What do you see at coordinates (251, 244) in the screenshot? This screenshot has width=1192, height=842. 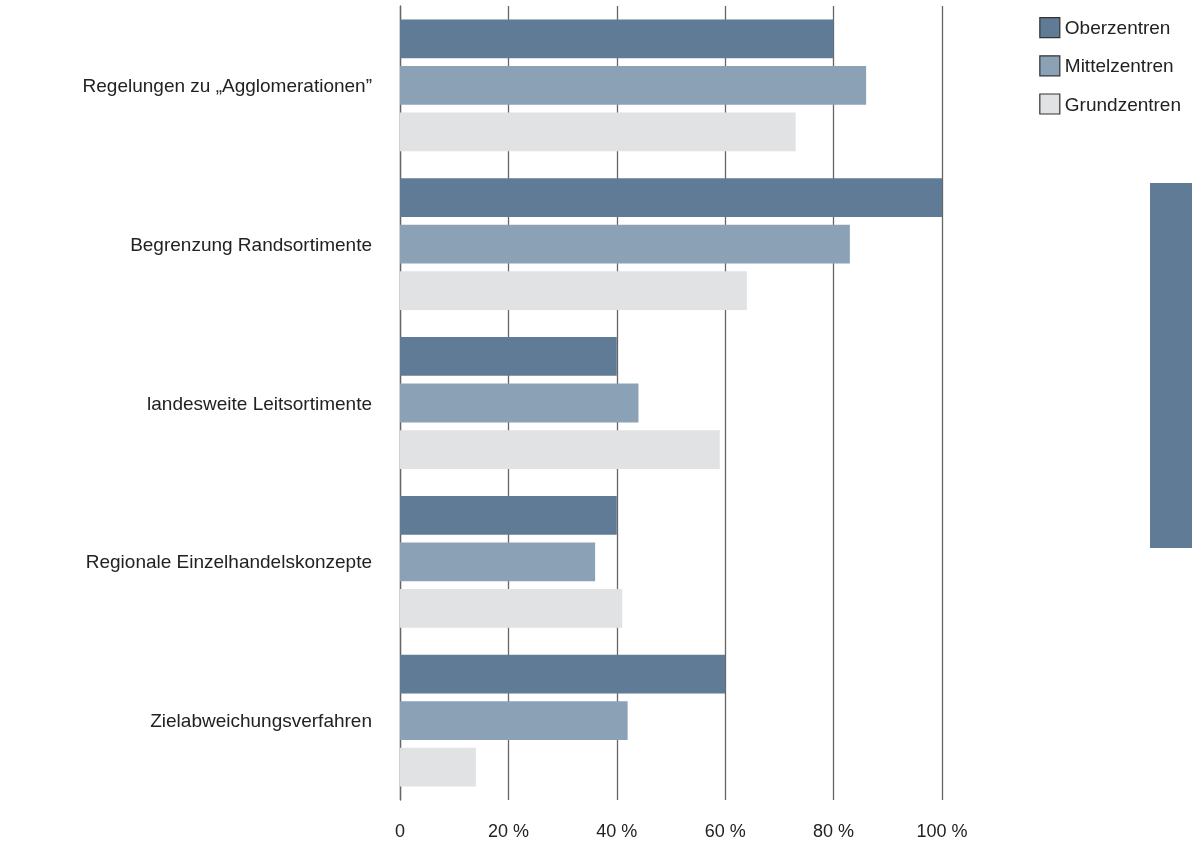 I see `y-tick-label: Begrenzung Randsortimente` at bounding box center [251, 244].